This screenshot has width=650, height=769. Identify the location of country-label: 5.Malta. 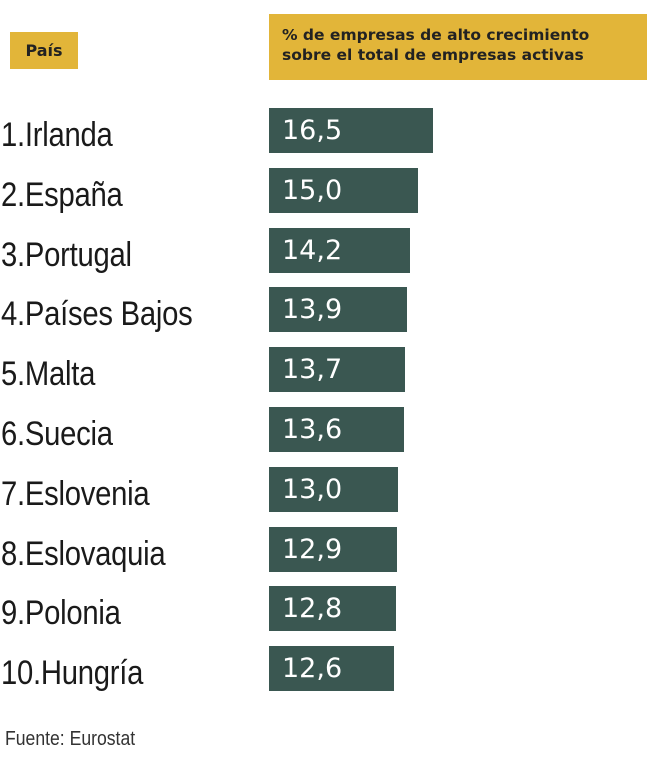
(48, 374).